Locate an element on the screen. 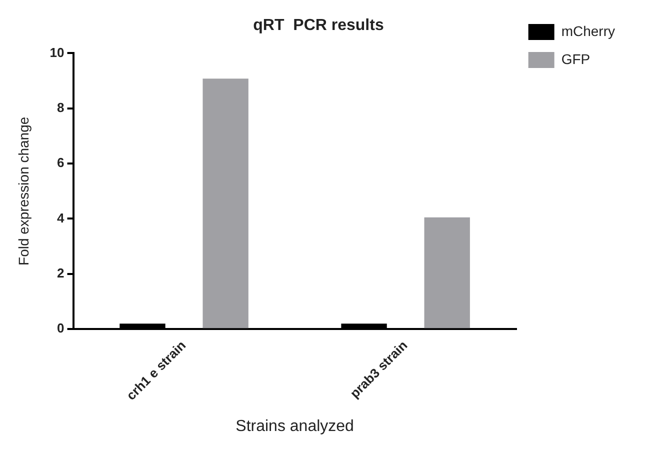  y-tick-label: 8 is located at coordinates (60, 107).